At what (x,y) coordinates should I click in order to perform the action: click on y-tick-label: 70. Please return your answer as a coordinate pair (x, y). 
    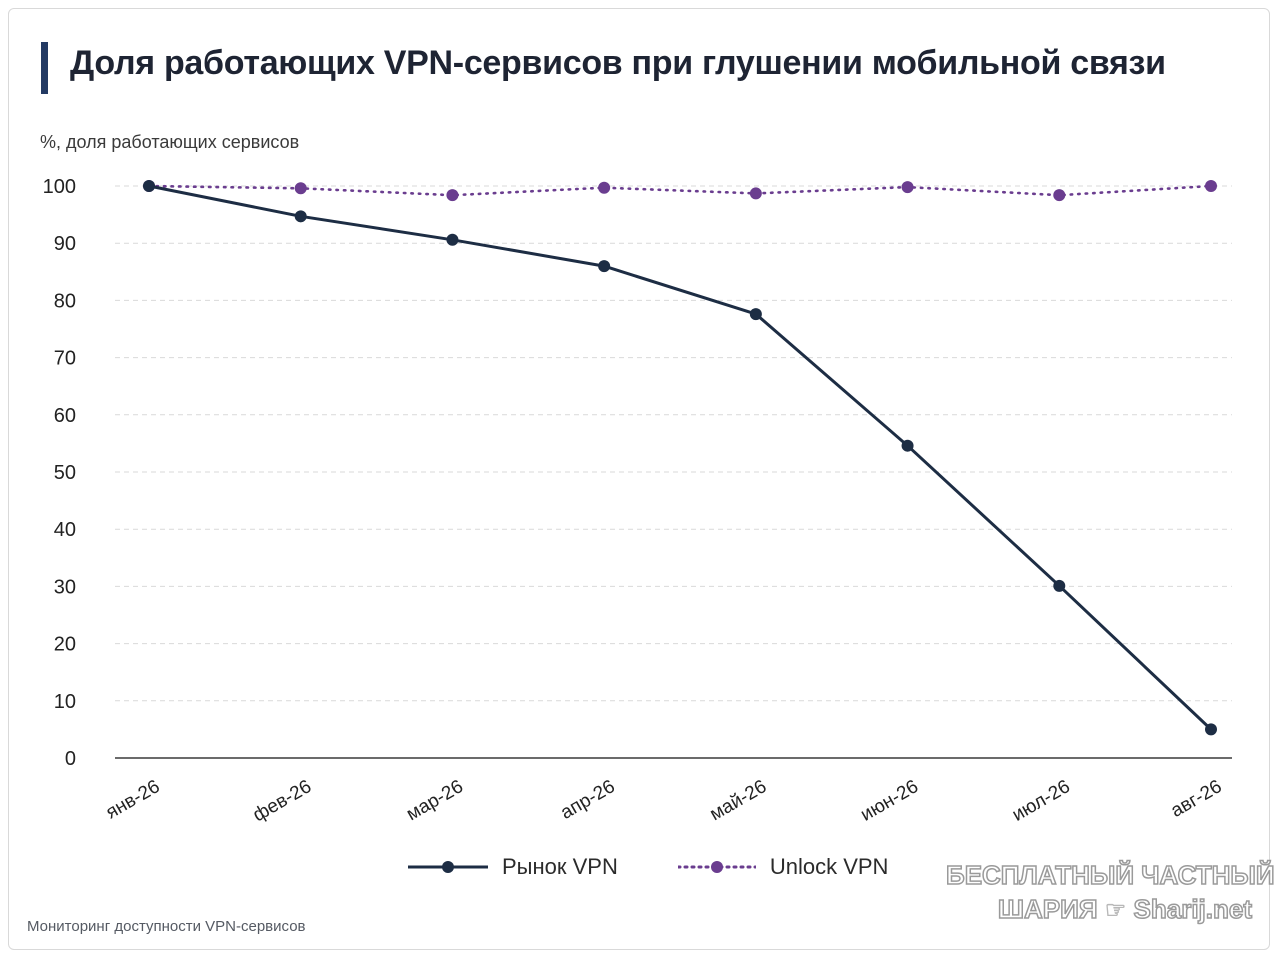
    Looking at the image, I should click on (65, 359).